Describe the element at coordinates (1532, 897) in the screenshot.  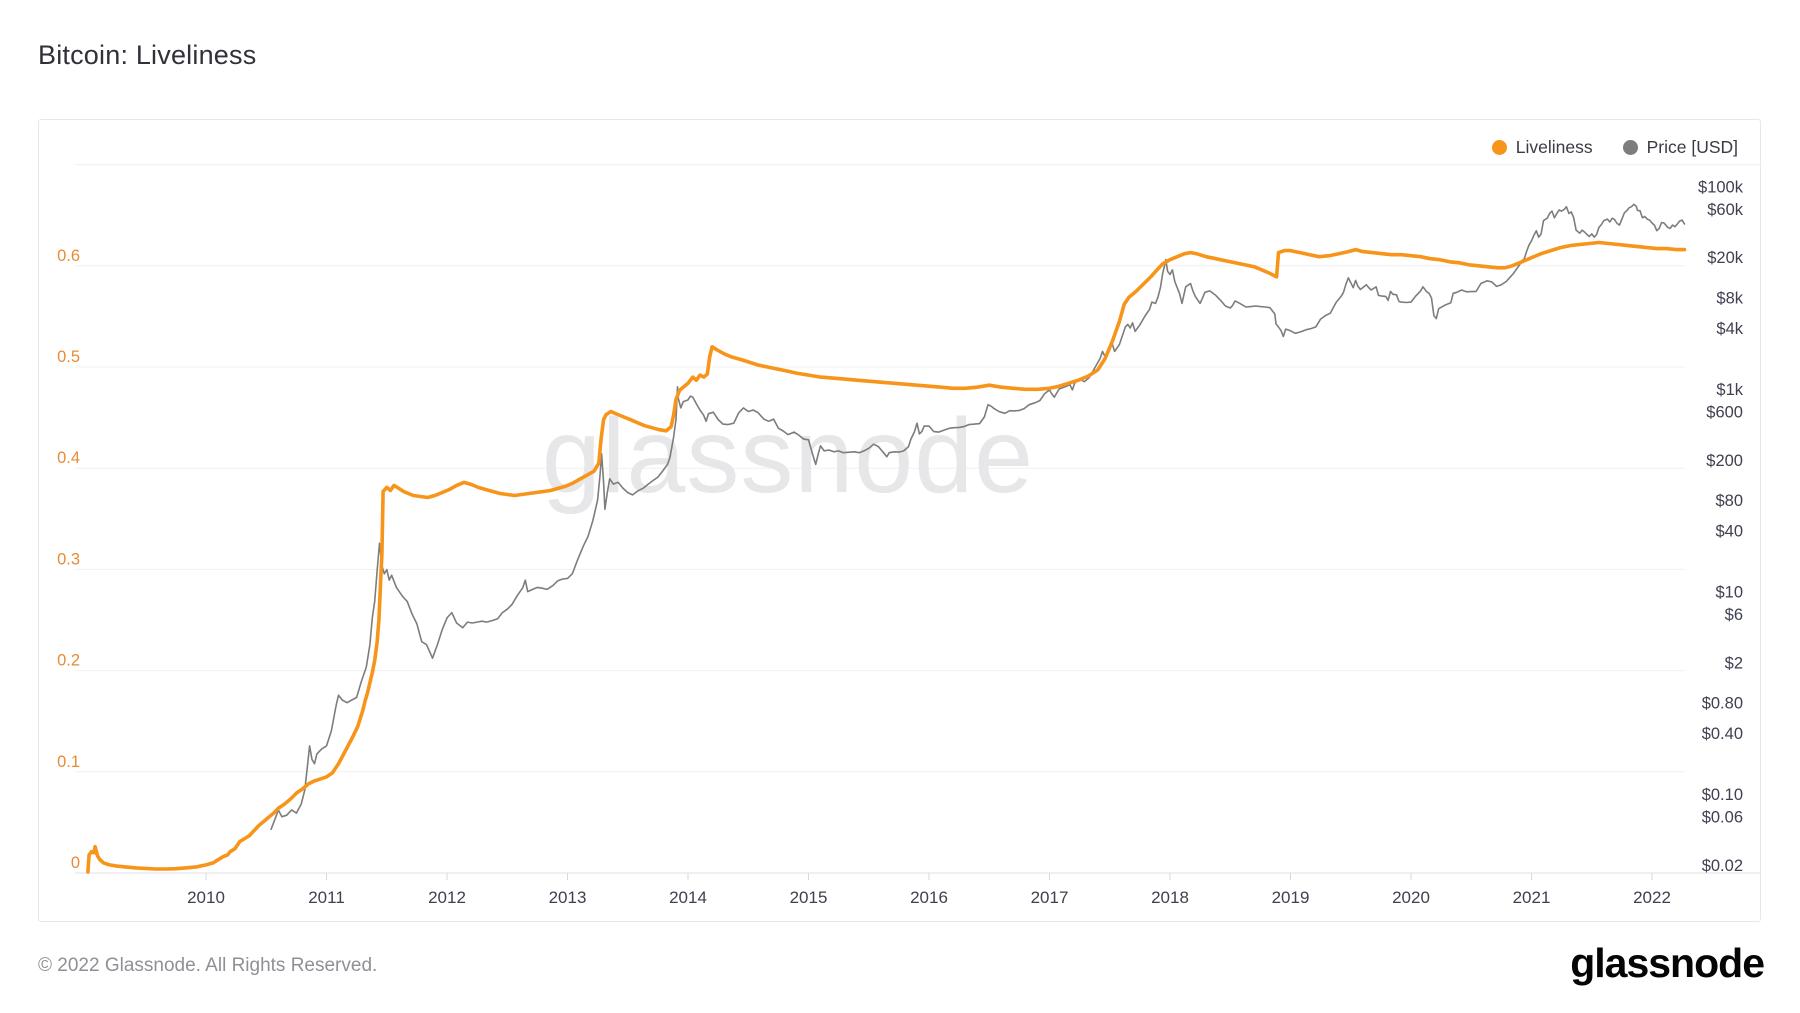
I see `x-axis-year-label: 2021` at that location.